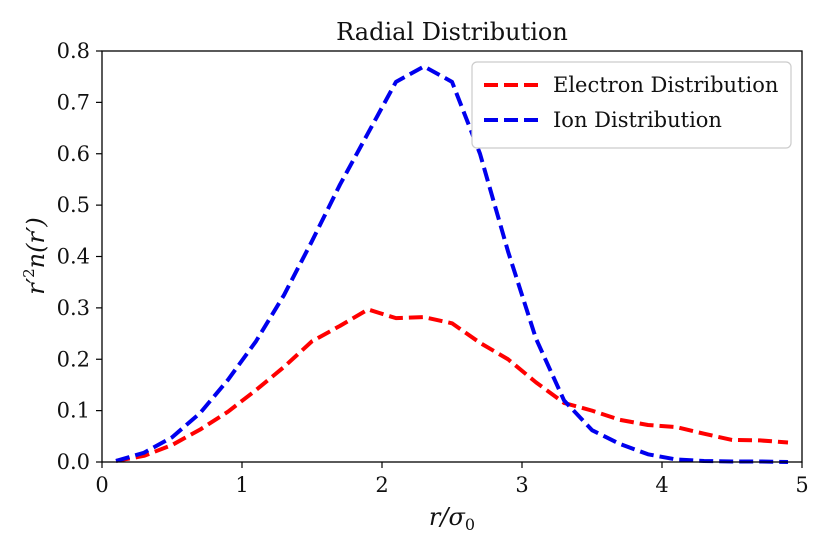 The width and height of the screenshot is (830, 554). I want to click on y-axis-ticks: 0.0 0.1 0.2 0.3 0.4 0.5 0.6 0.7 0.8, so click(79, 256).